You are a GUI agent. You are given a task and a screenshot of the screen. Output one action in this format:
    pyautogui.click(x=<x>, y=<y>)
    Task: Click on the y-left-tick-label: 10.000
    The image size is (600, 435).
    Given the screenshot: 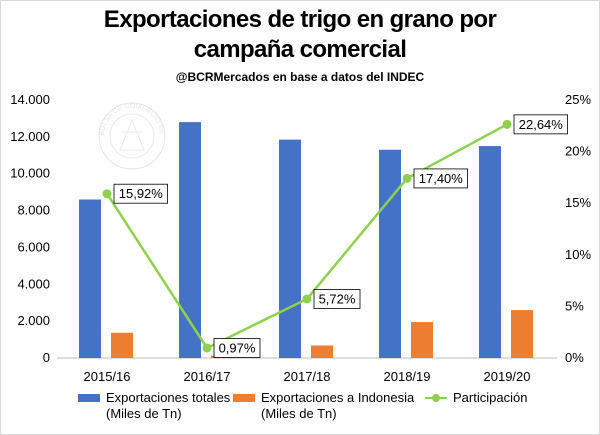 What is the action you would take?
    pyautogui.click(x=30, y=173)
    